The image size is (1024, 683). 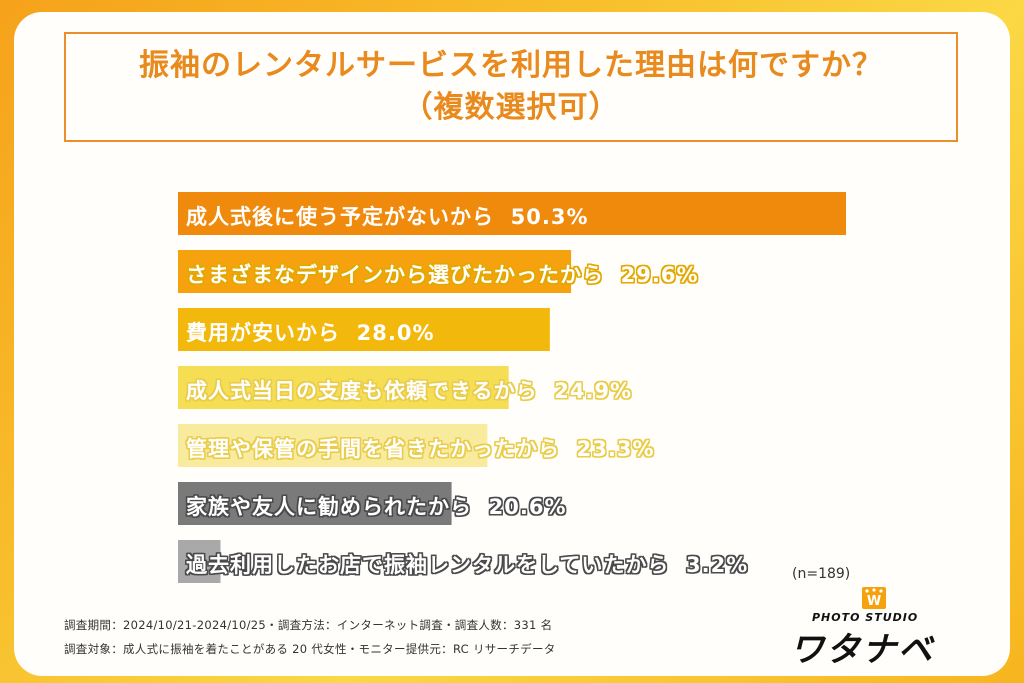 I want to click on bar-label-5: 家族や友人に勧められたから 20.6%, so click(x=376, y=506).